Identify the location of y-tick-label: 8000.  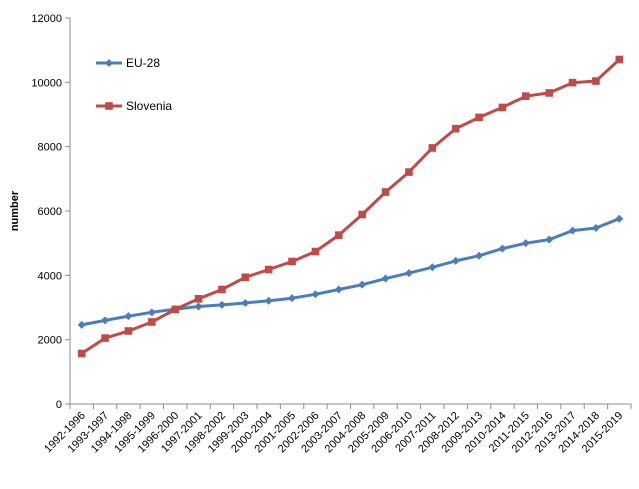
(50, 148).